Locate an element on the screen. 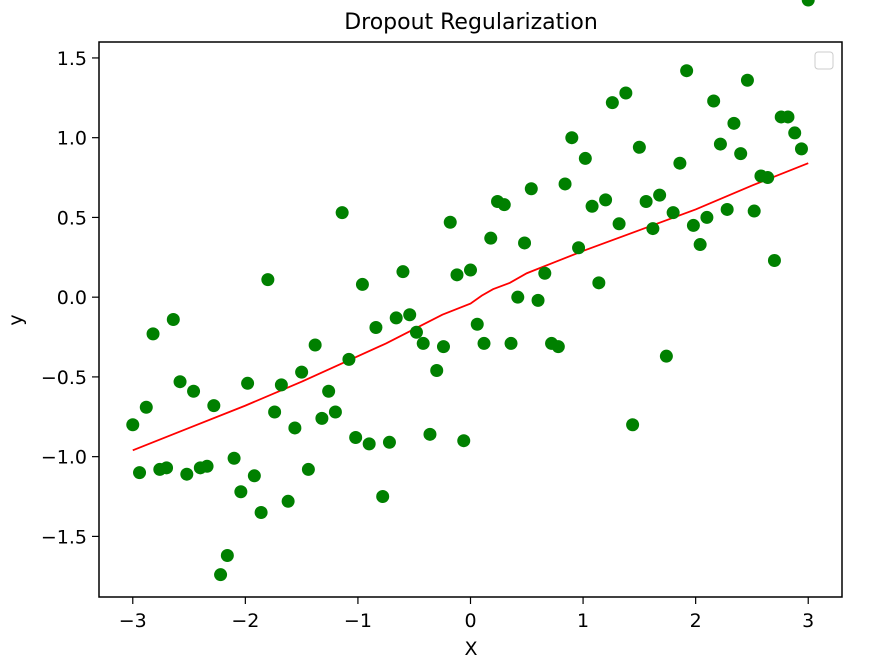 This screenshot has width=890, height=662. y-axis-label: y is located at coordinates (16, 319).